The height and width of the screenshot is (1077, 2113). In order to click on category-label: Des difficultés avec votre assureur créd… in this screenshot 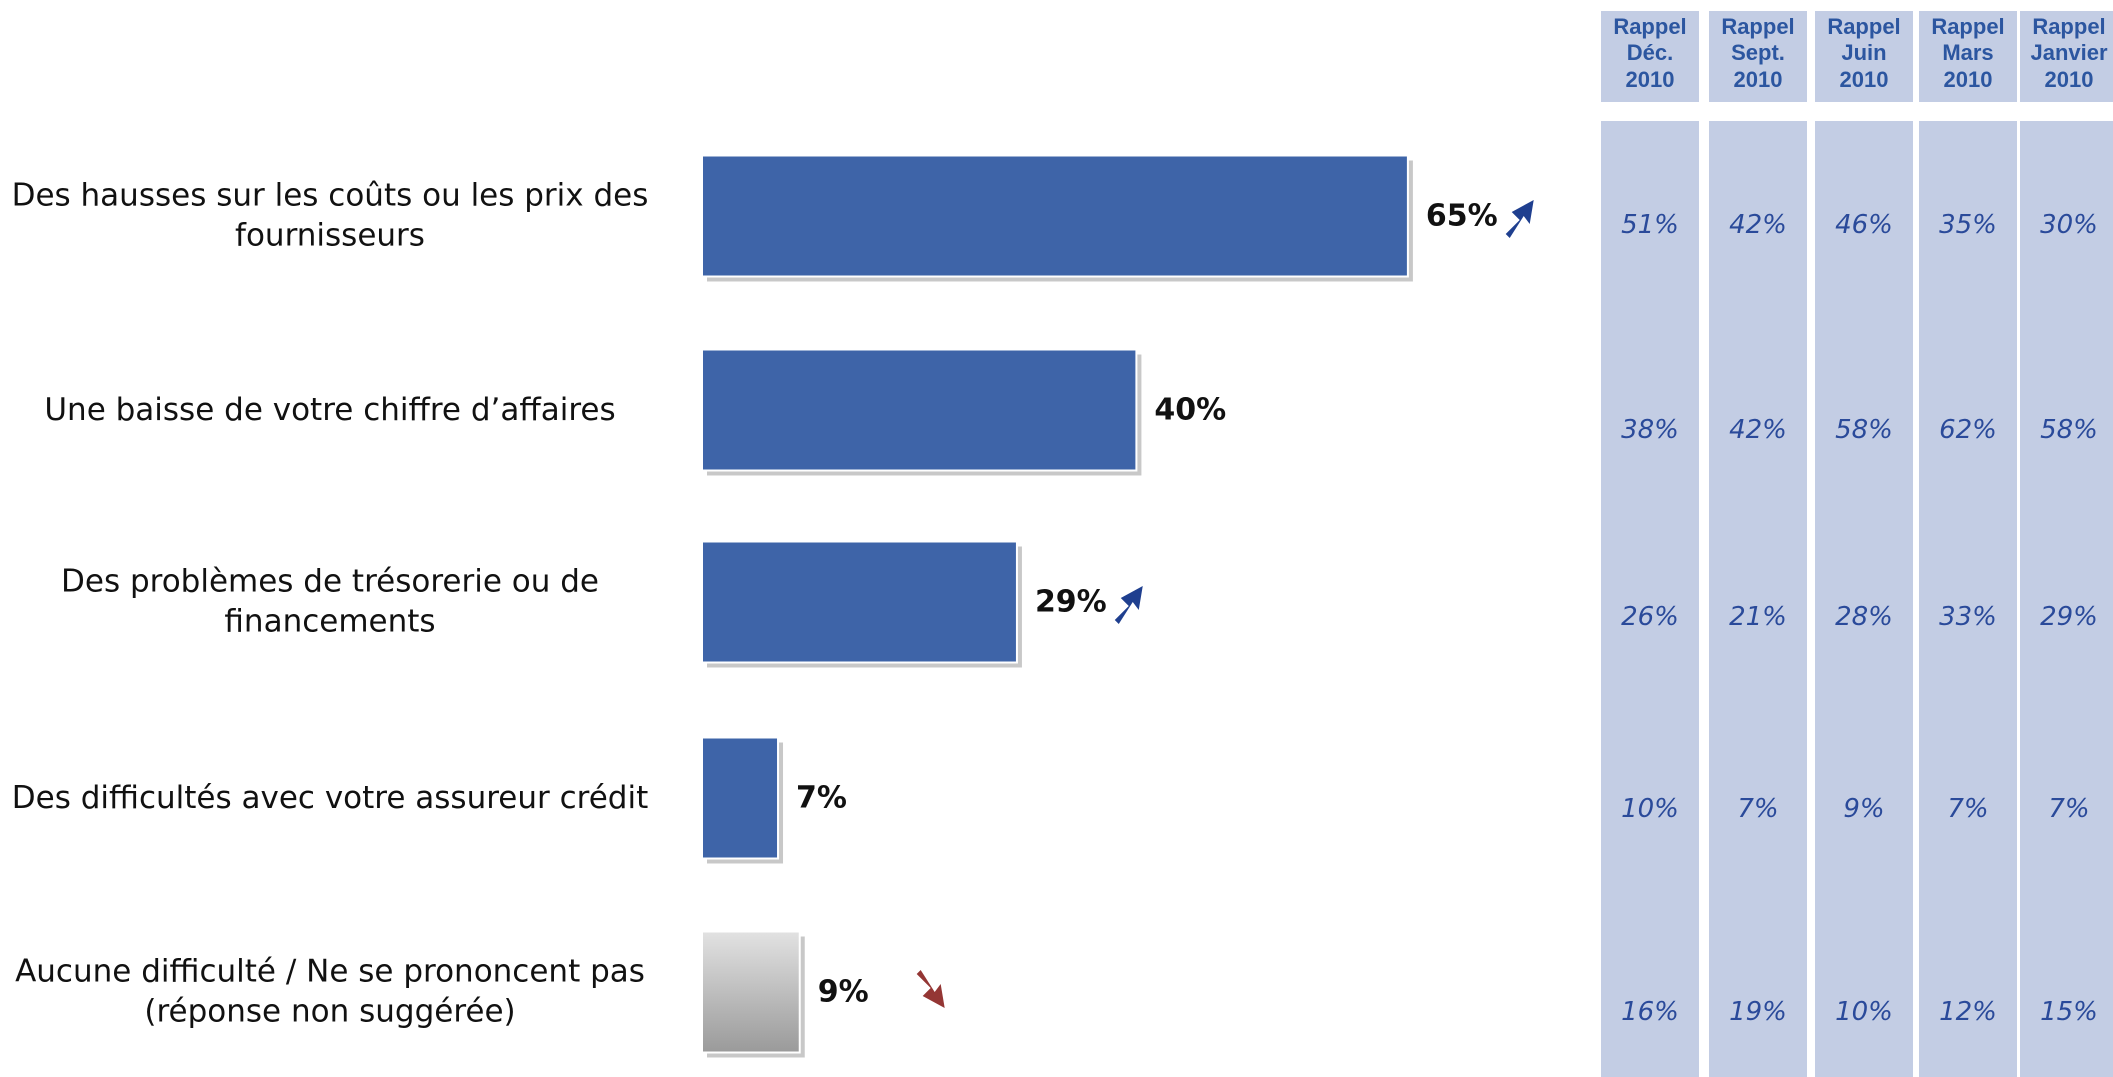, I will do `click(330, 797)`.